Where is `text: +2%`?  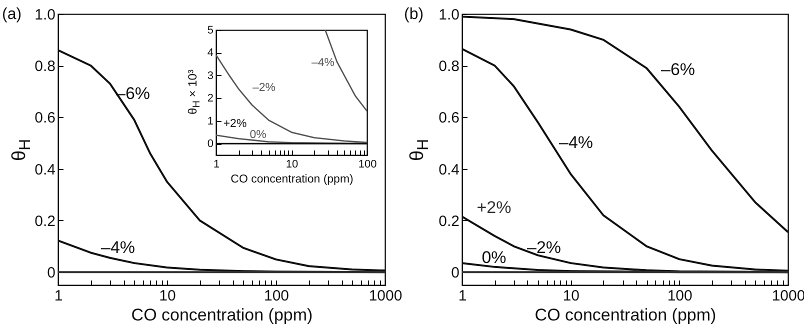 text: +2% is located at coordinates (494, 207).